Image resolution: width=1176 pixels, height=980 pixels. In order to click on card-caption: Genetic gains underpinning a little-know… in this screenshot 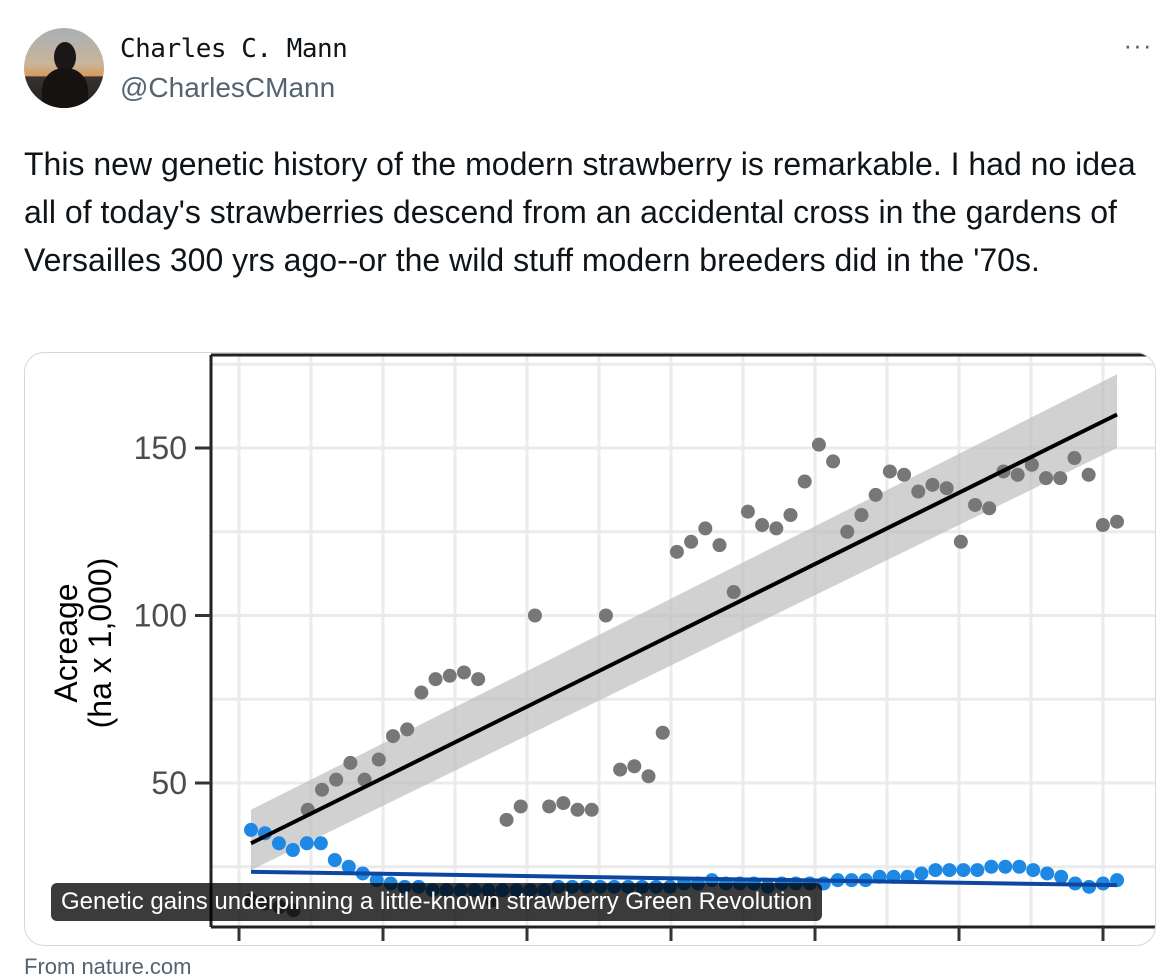, I will do `click(437, 902)`.